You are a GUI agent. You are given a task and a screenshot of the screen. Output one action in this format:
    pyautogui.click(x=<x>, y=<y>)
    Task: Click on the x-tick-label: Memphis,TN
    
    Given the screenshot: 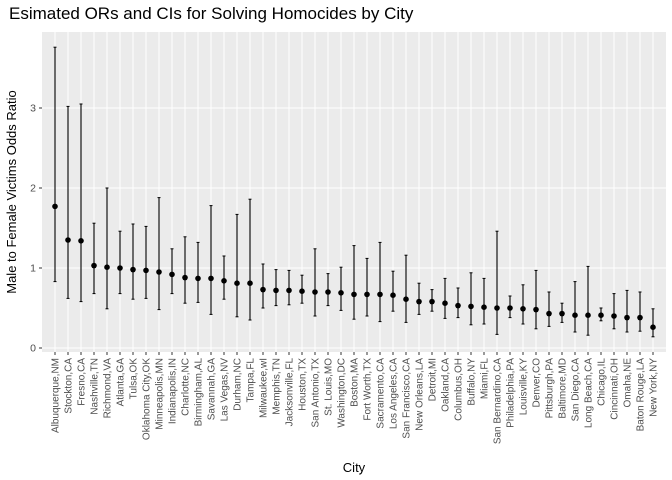 What is the action you would take?
    pyautogui.click(x=277, y=386)
    